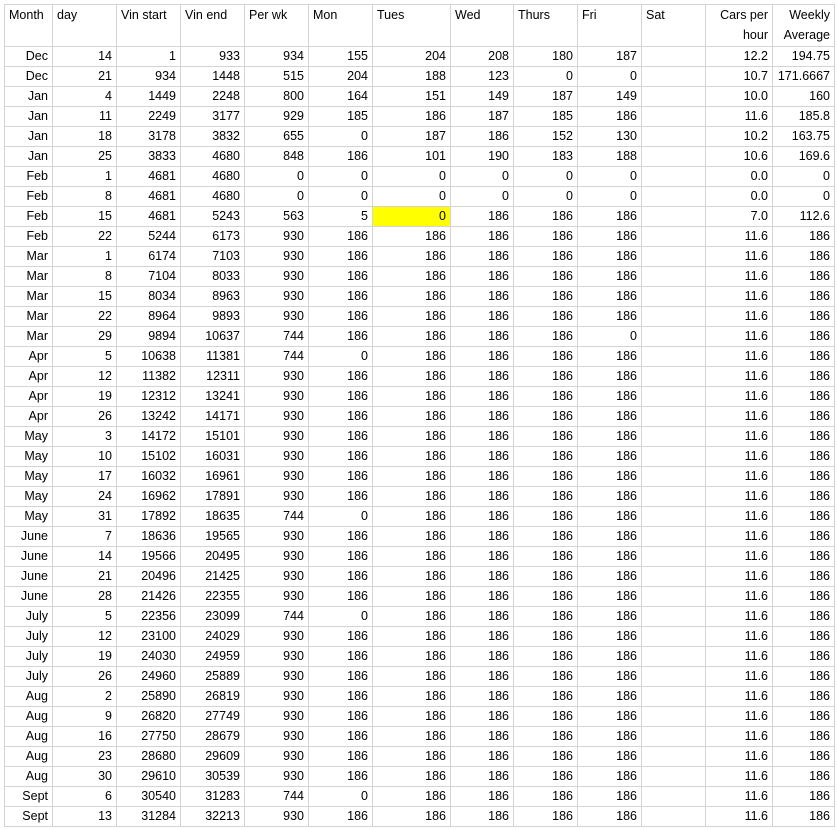 The width and height of the screenshot is (837, 830). I want to click on cell-vin-start: 11382, so click(148, 376).